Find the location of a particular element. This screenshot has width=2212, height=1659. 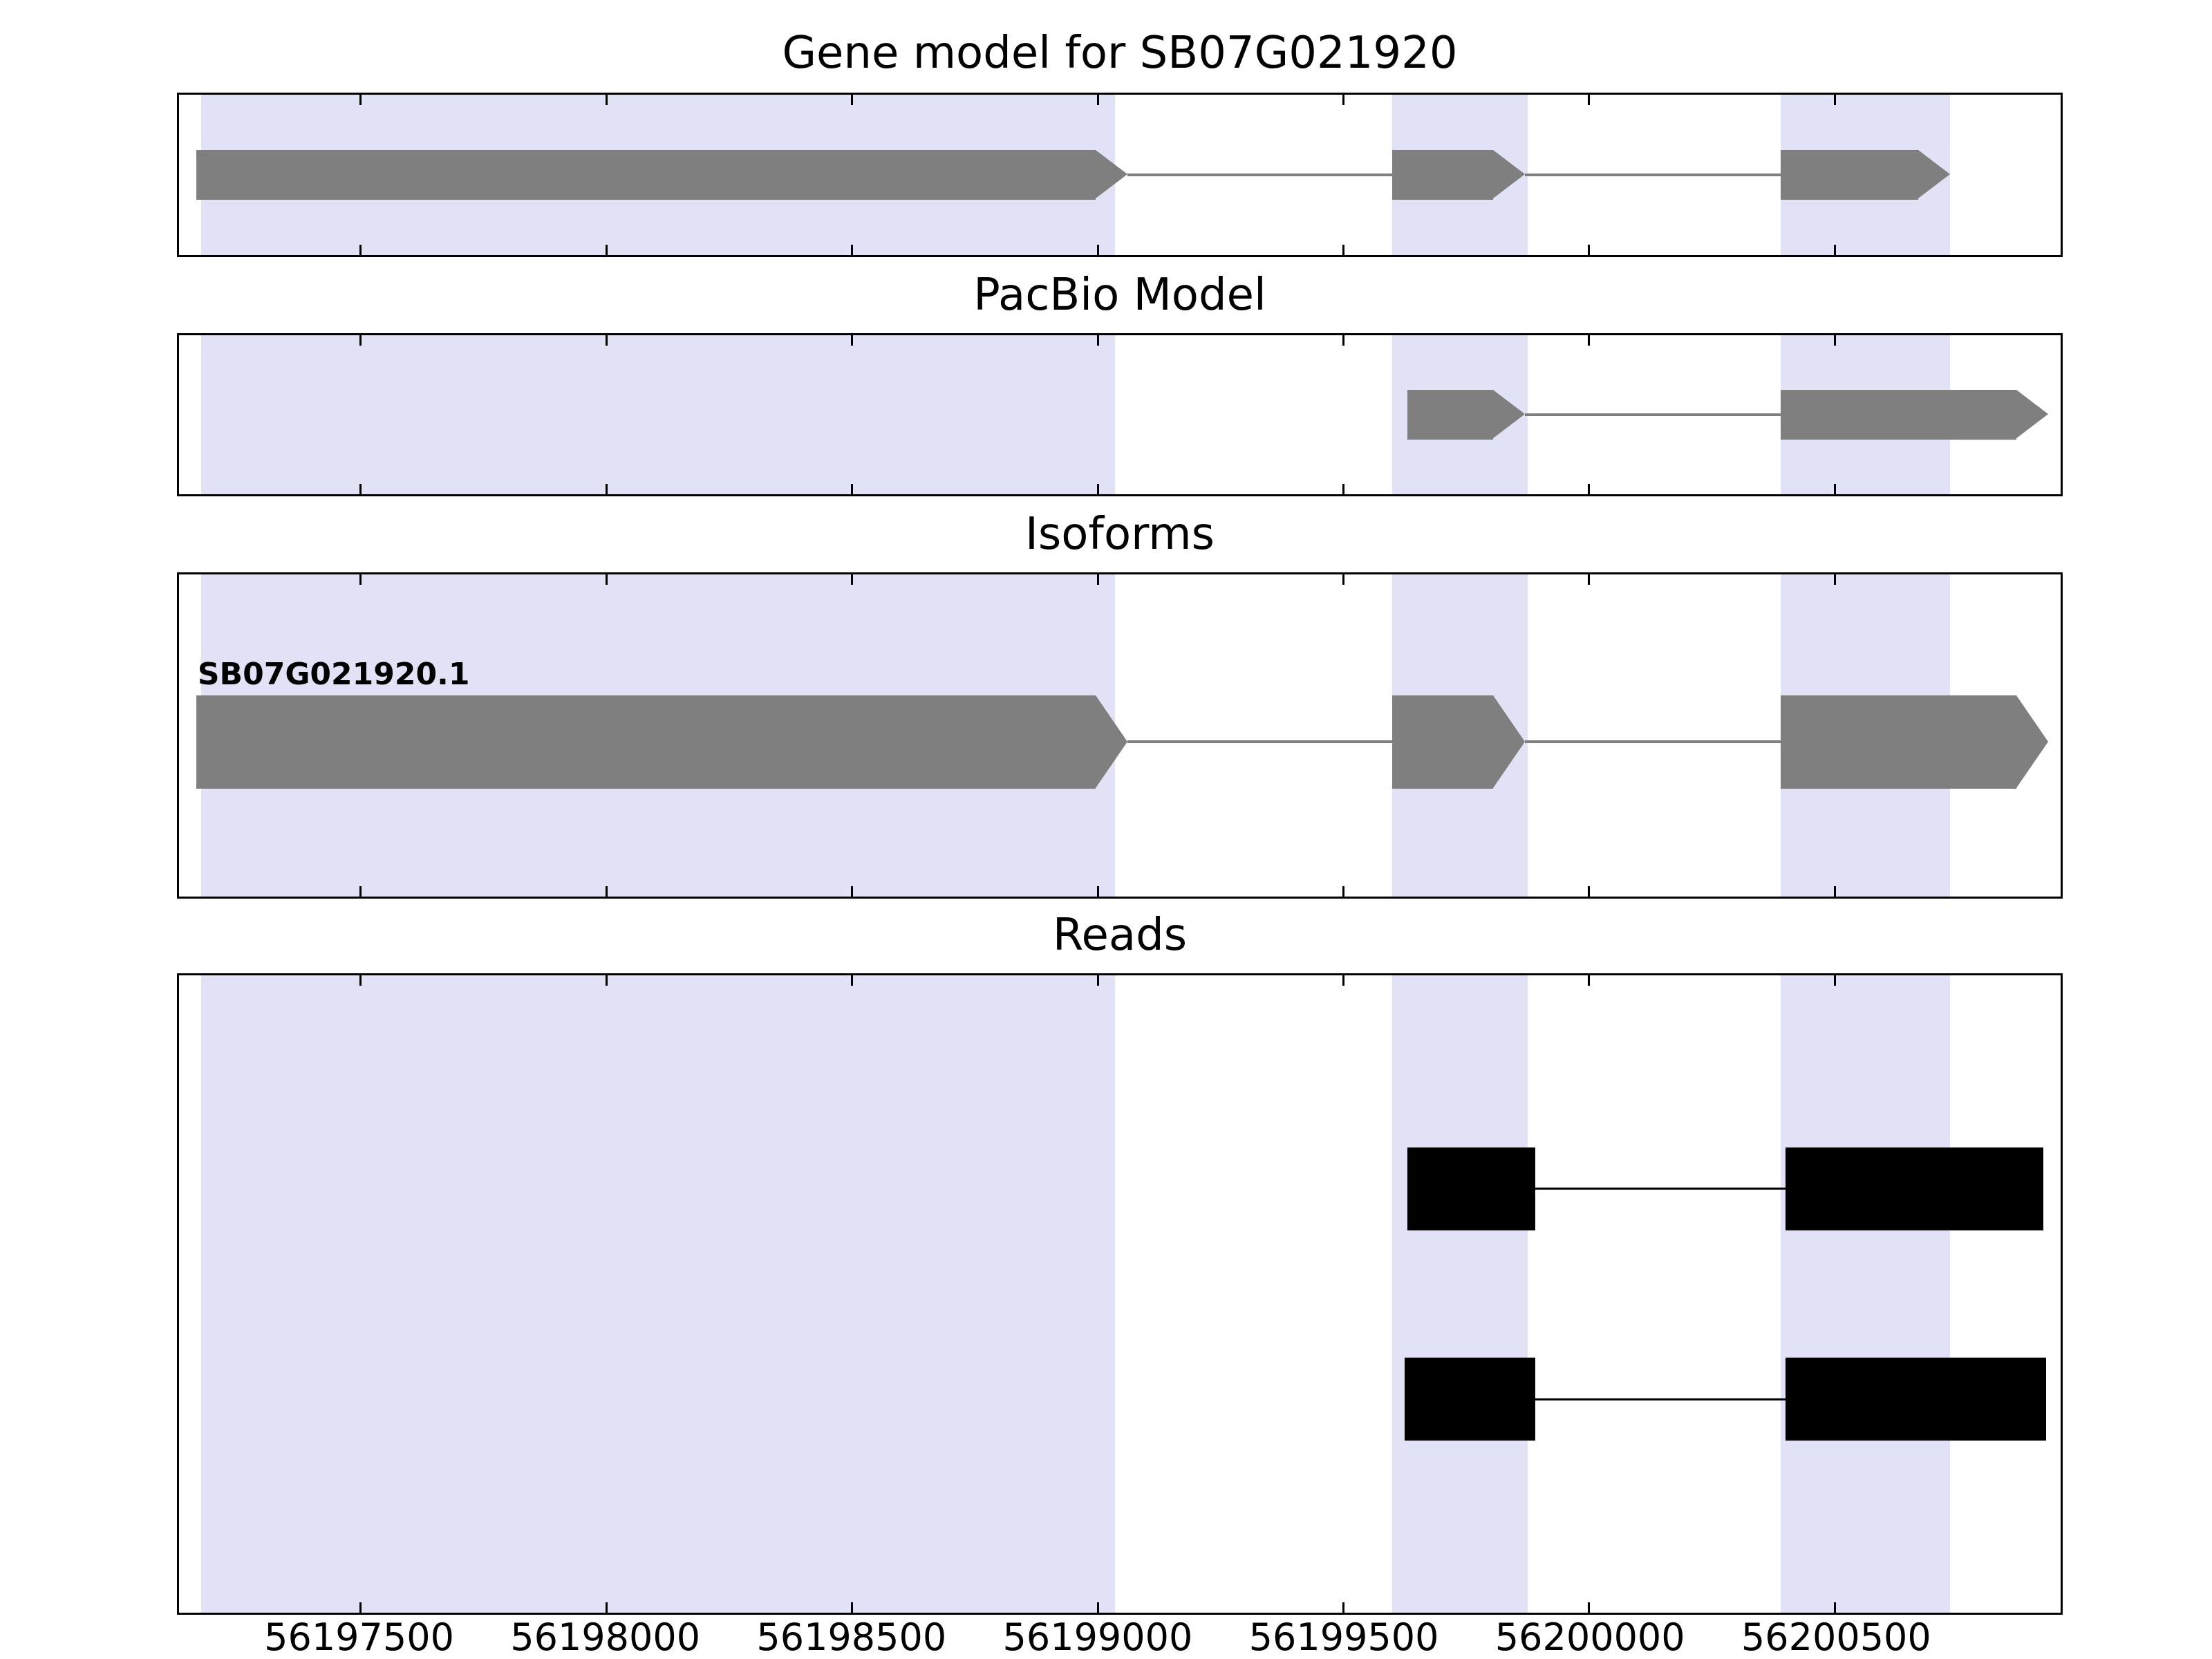

panel-title-reads: Reads is located at coordinates (1120, 936).